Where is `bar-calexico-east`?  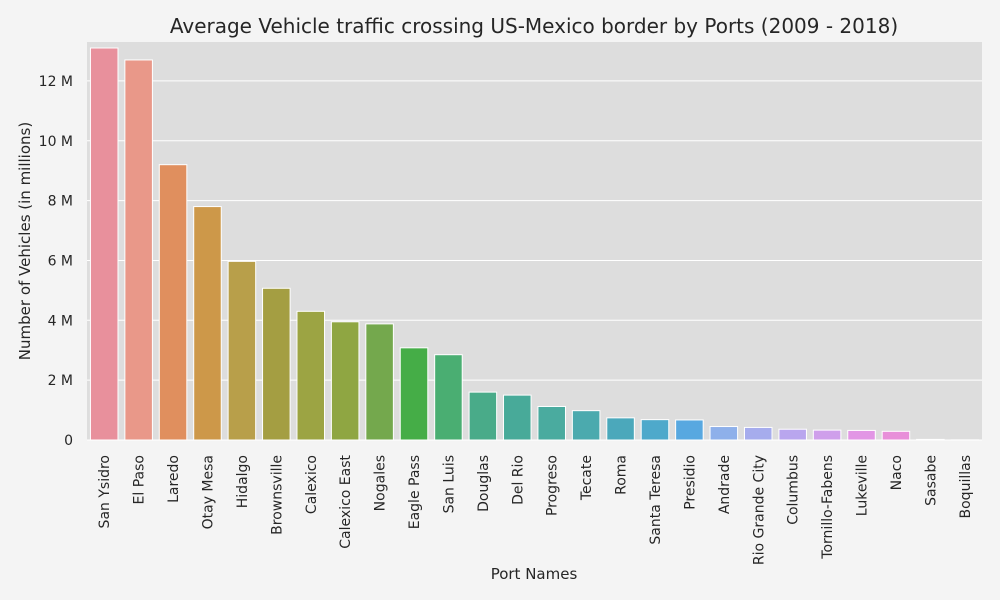 bar-calexico-east is located at coordinates (345, 381).